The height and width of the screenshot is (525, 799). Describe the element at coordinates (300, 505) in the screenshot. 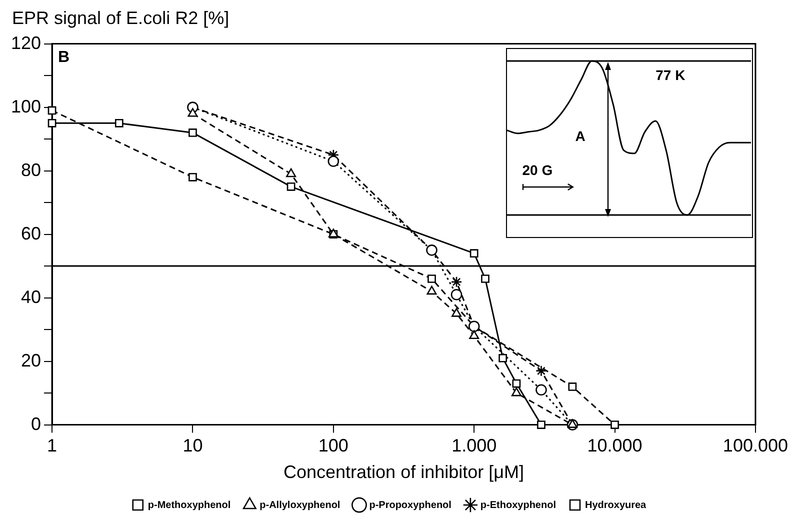

I see `legend-label: p-Allyloxyphenol` at that location.